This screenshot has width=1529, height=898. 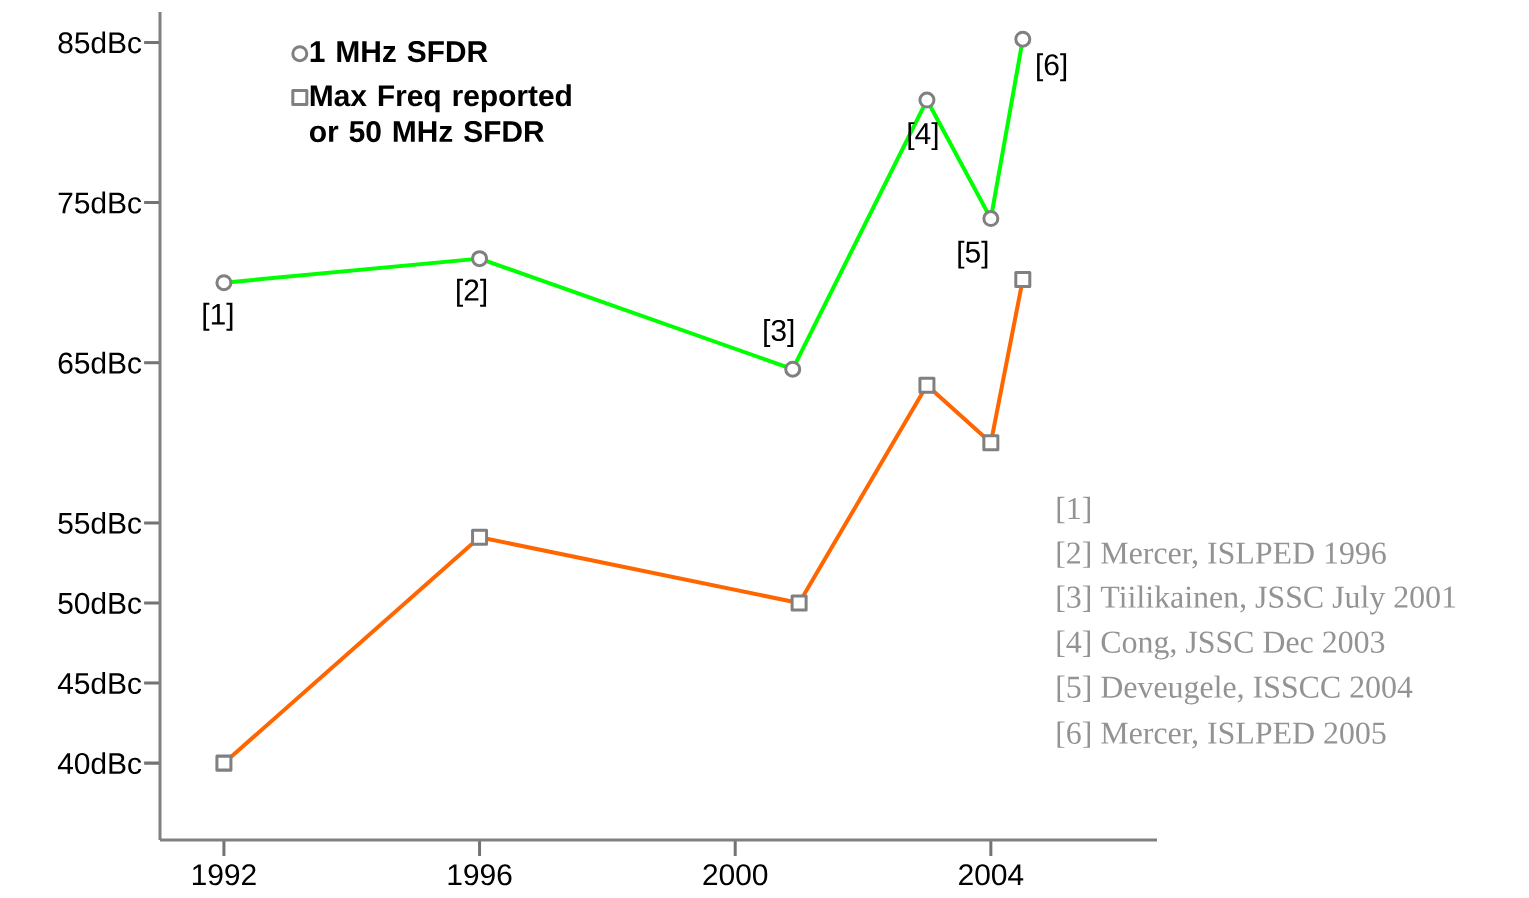 What do you see at coordinates (99, 683) in the screenshot?
I see `y-tick-label: 45dBc` at bounding box center [99, 683].